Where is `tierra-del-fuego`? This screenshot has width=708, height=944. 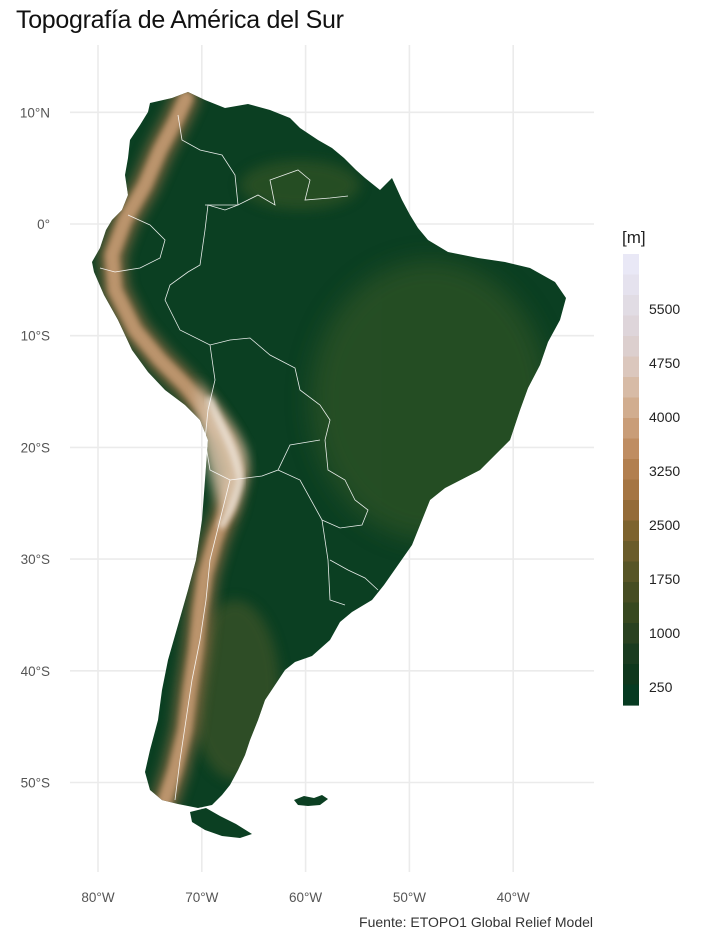
tierra-del-fuego is located at coordinates (221, 823).